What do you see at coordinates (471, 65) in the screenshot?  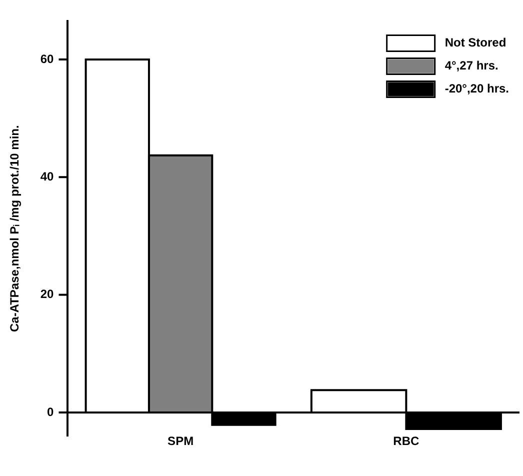 I see `legend-label: 4°,27 hrs.` at bounding box center [471, 65].